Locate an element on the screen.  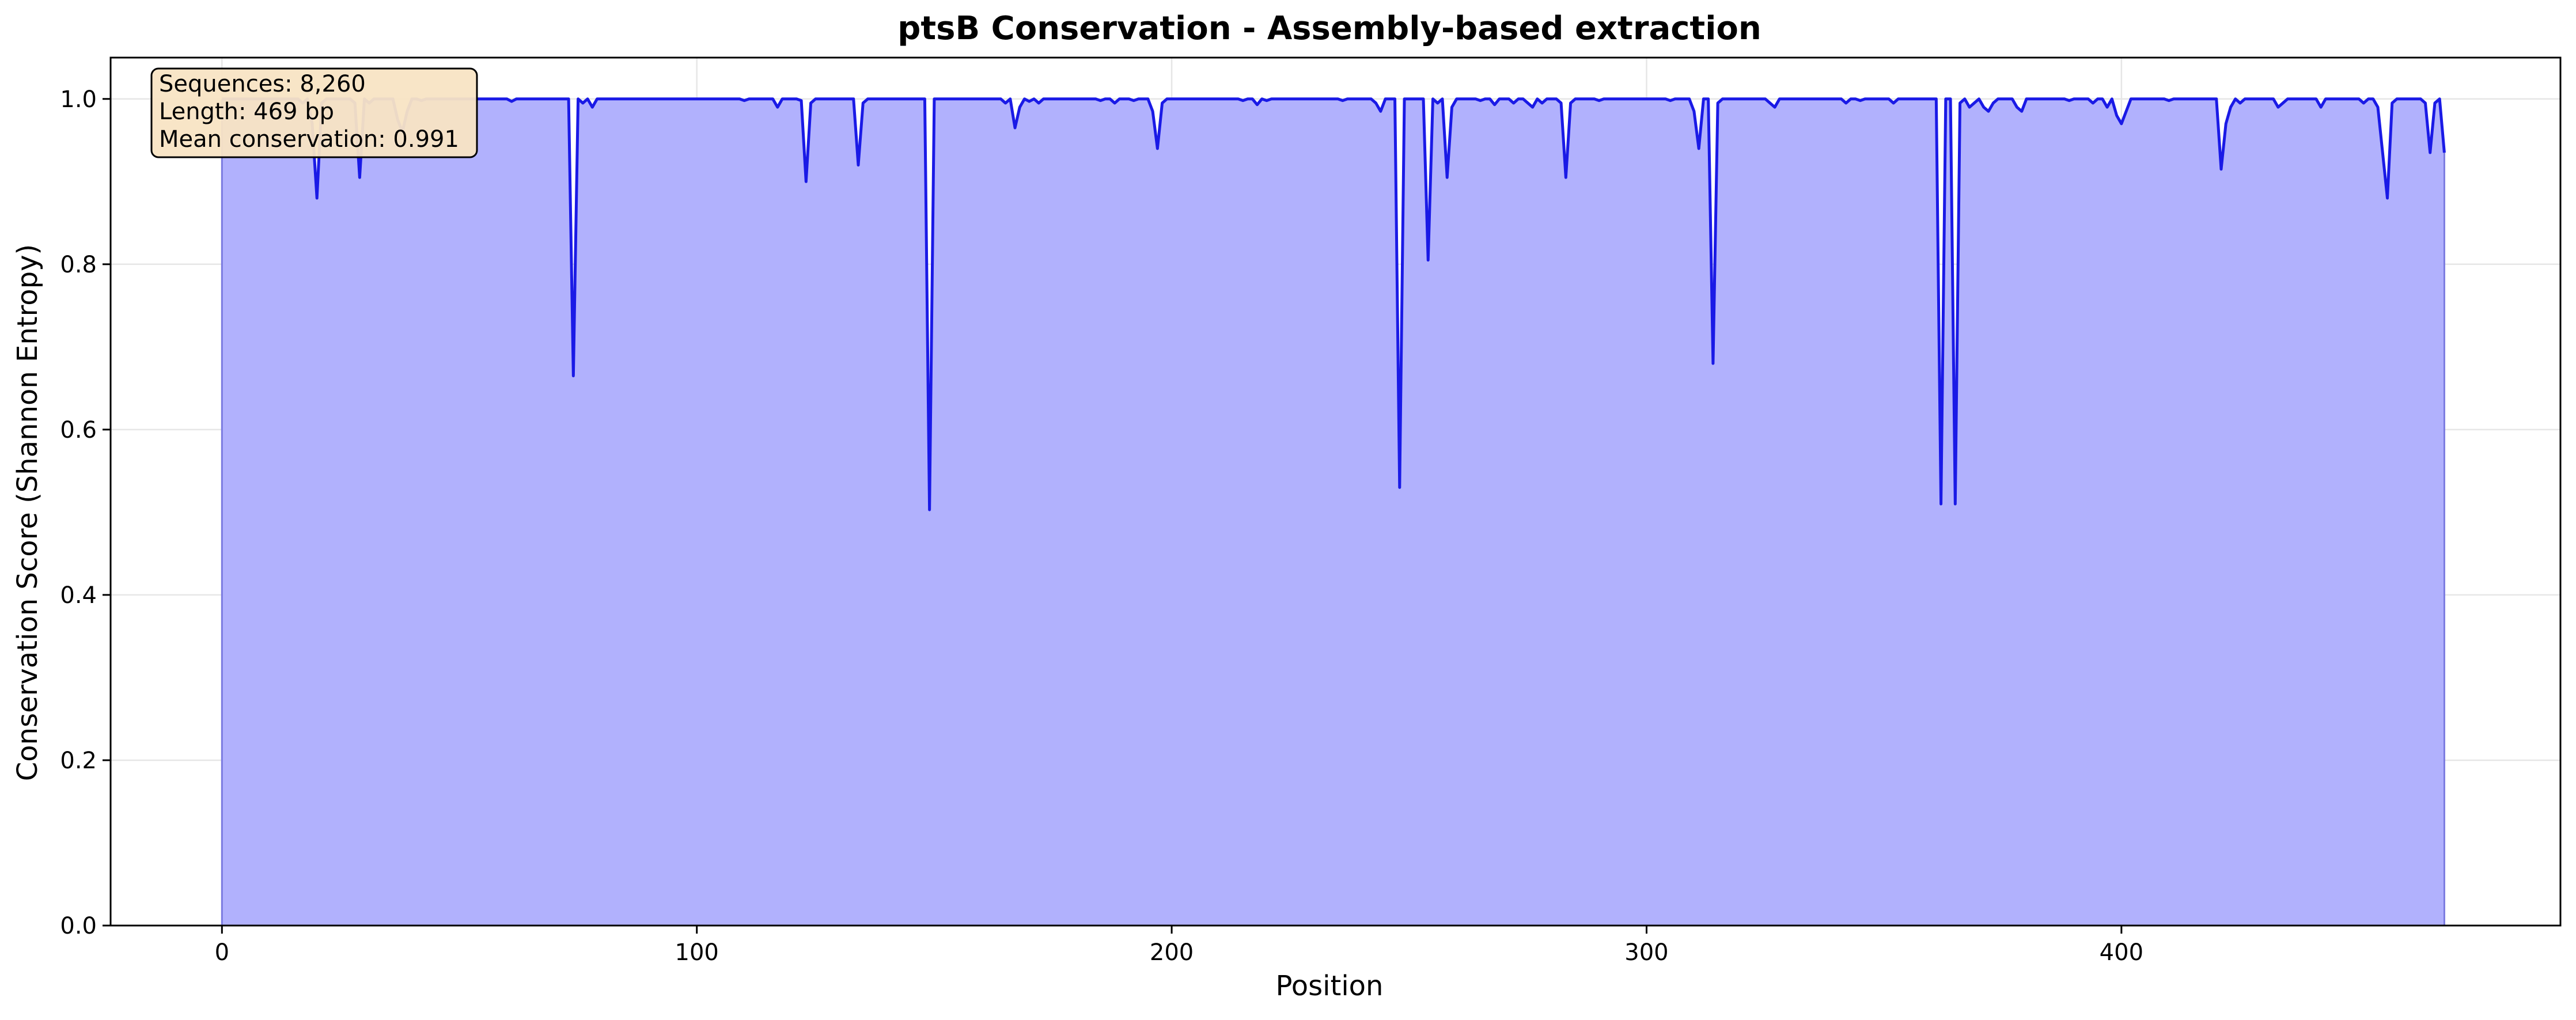
stats-sequences: Sequences: 8,260 is located at coordinates (262, 84).